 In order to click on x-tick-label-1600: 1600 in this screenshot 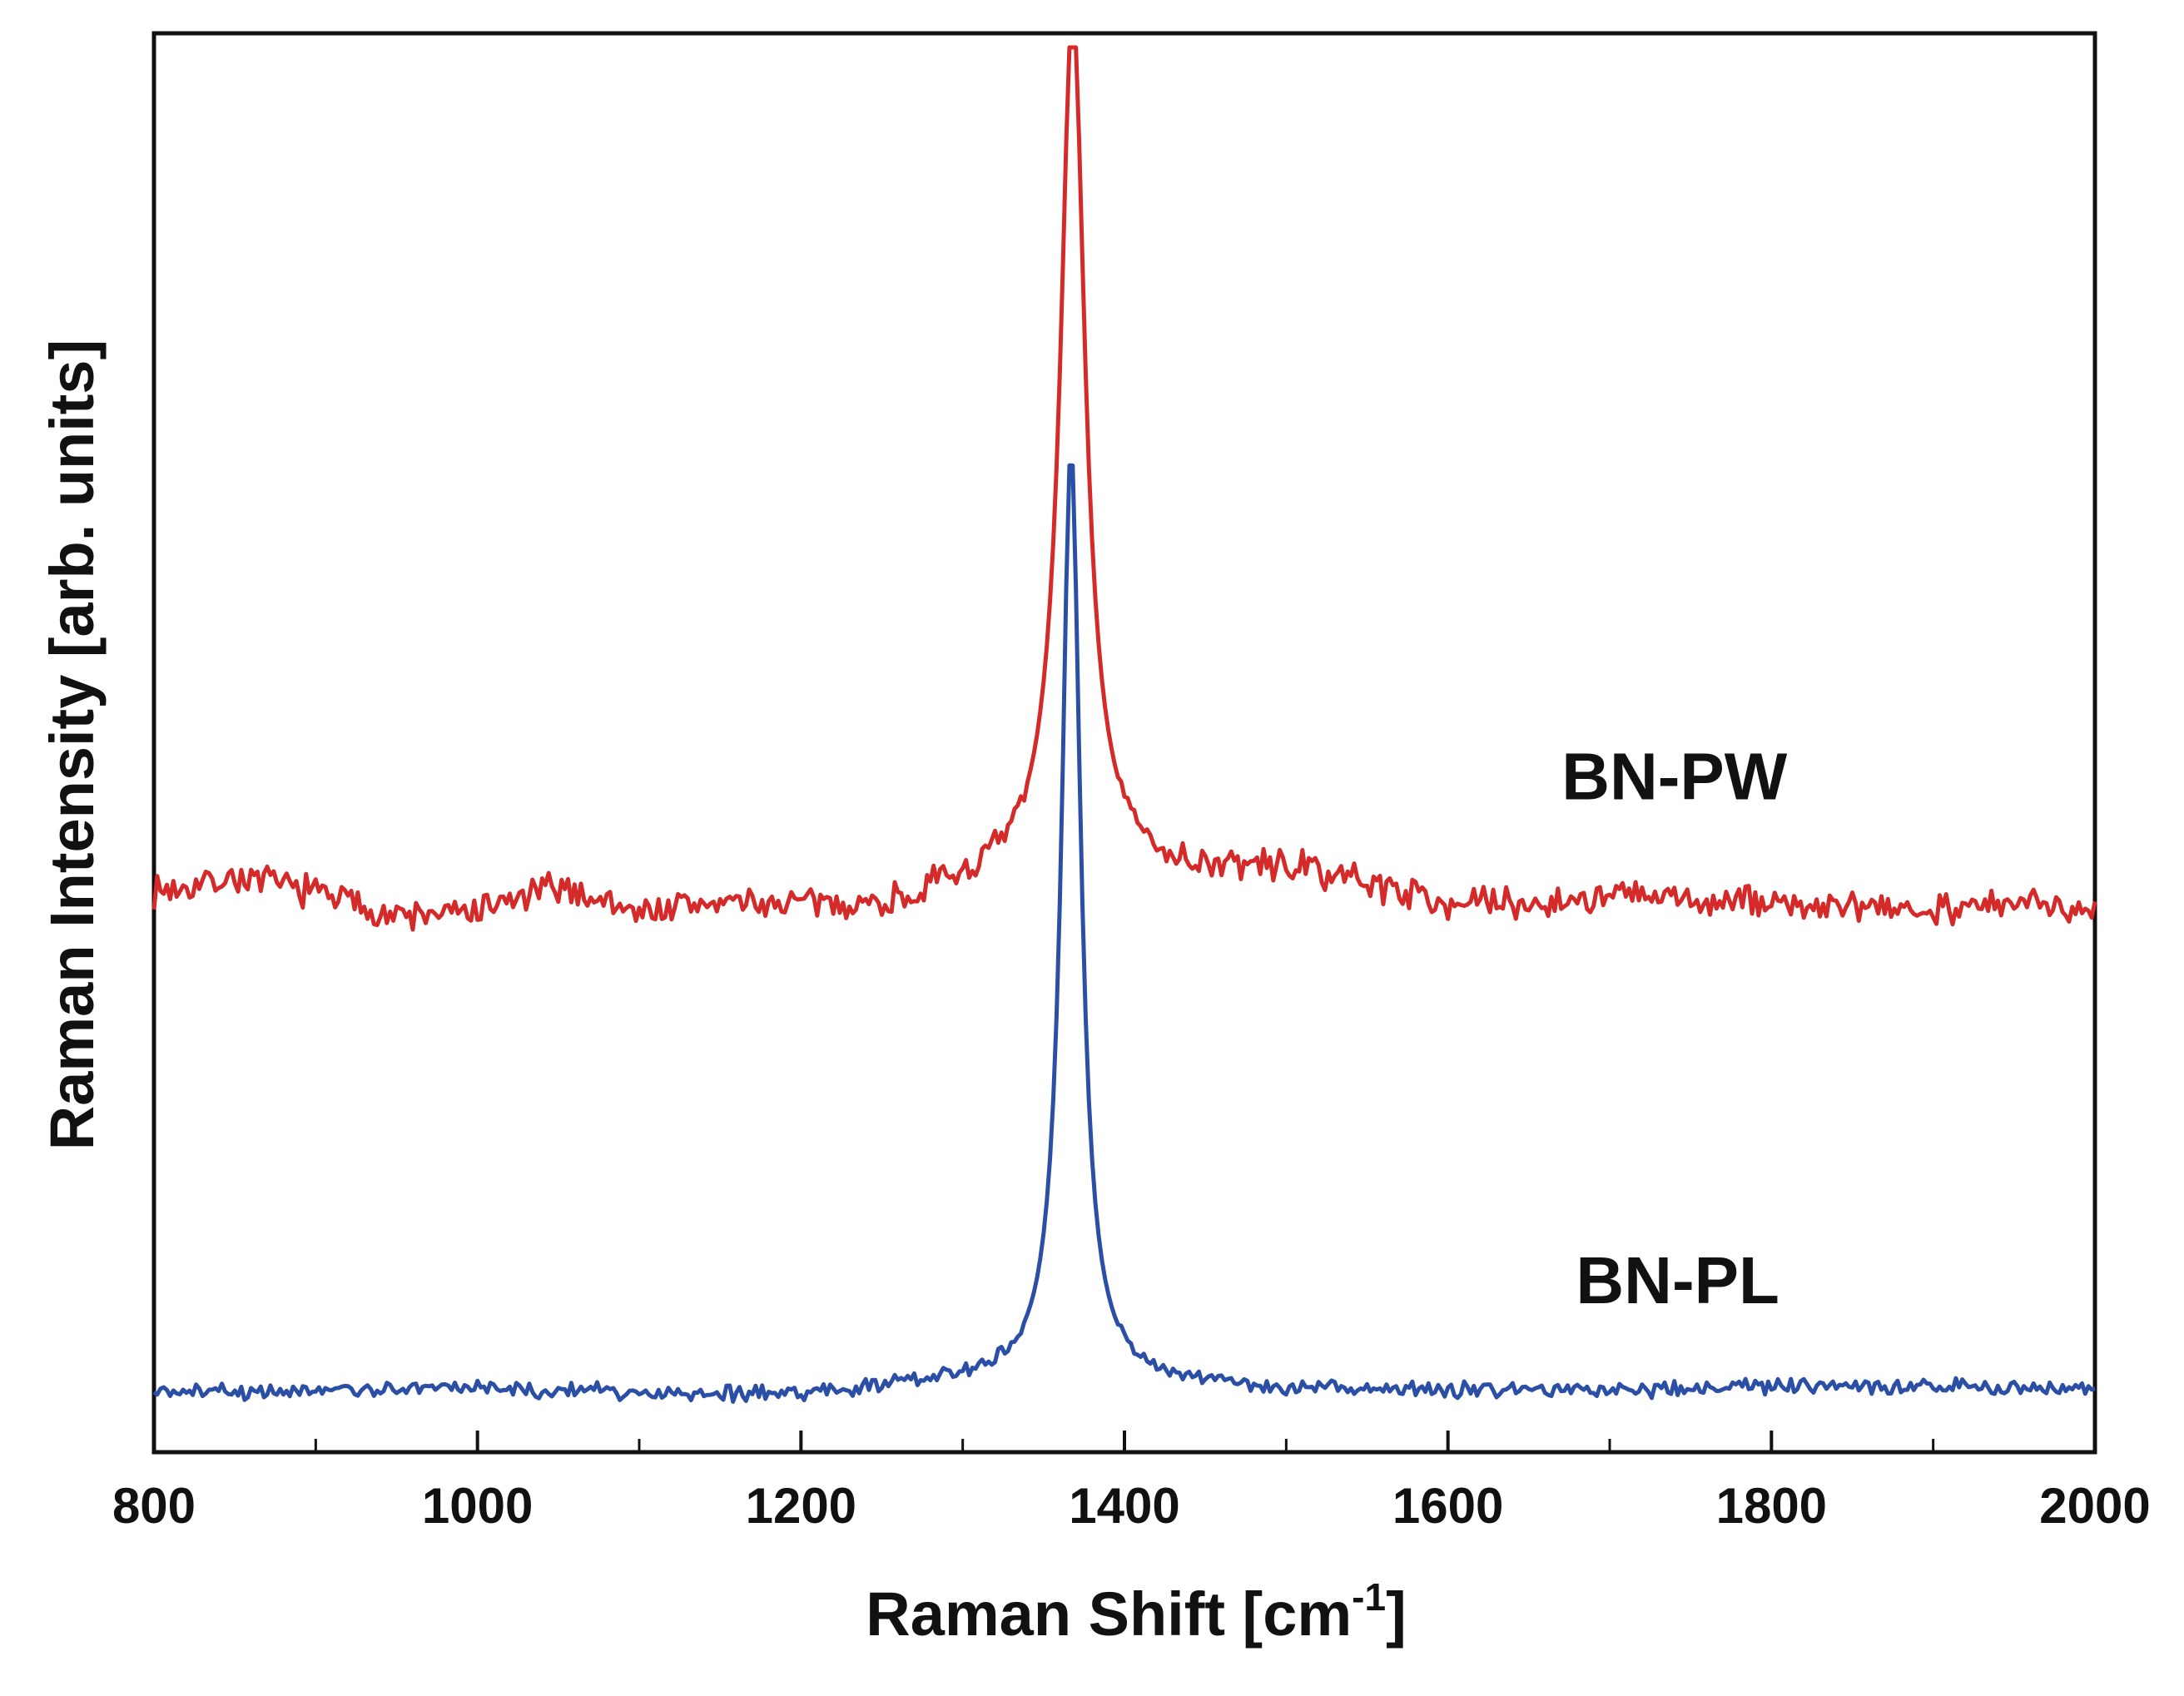, I will do `click(1447, 1506)`.